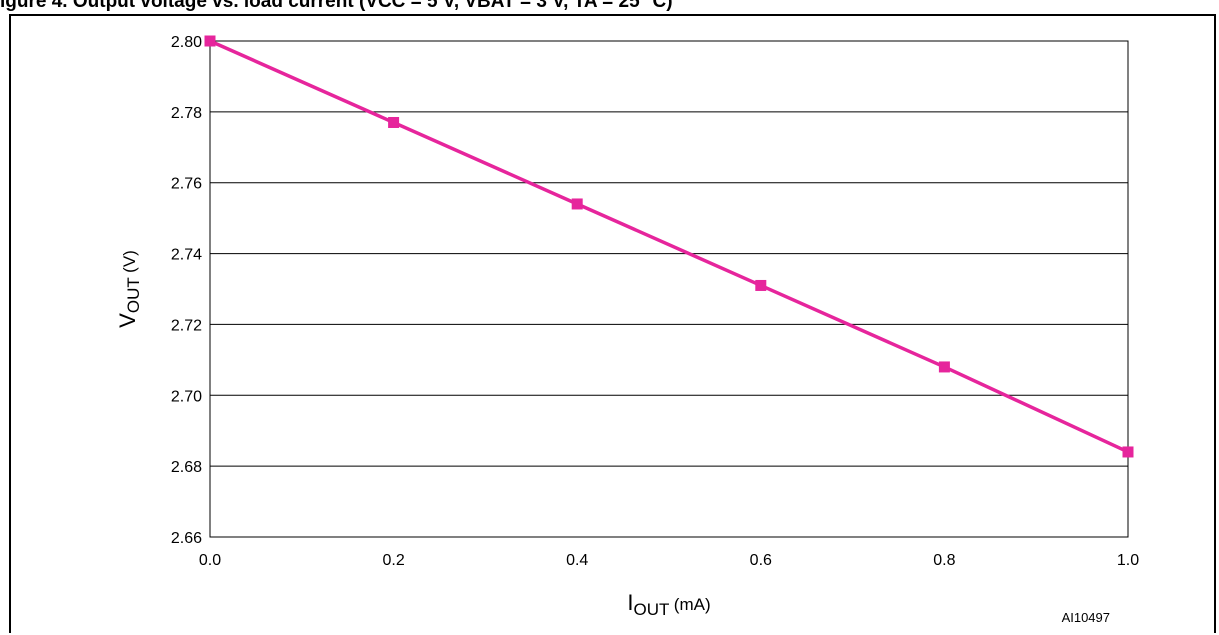  What do you see at coordinates (393, 560) in the screenshot?
I see `x-tick-label: 0.2` at bounding box center [393, 560].